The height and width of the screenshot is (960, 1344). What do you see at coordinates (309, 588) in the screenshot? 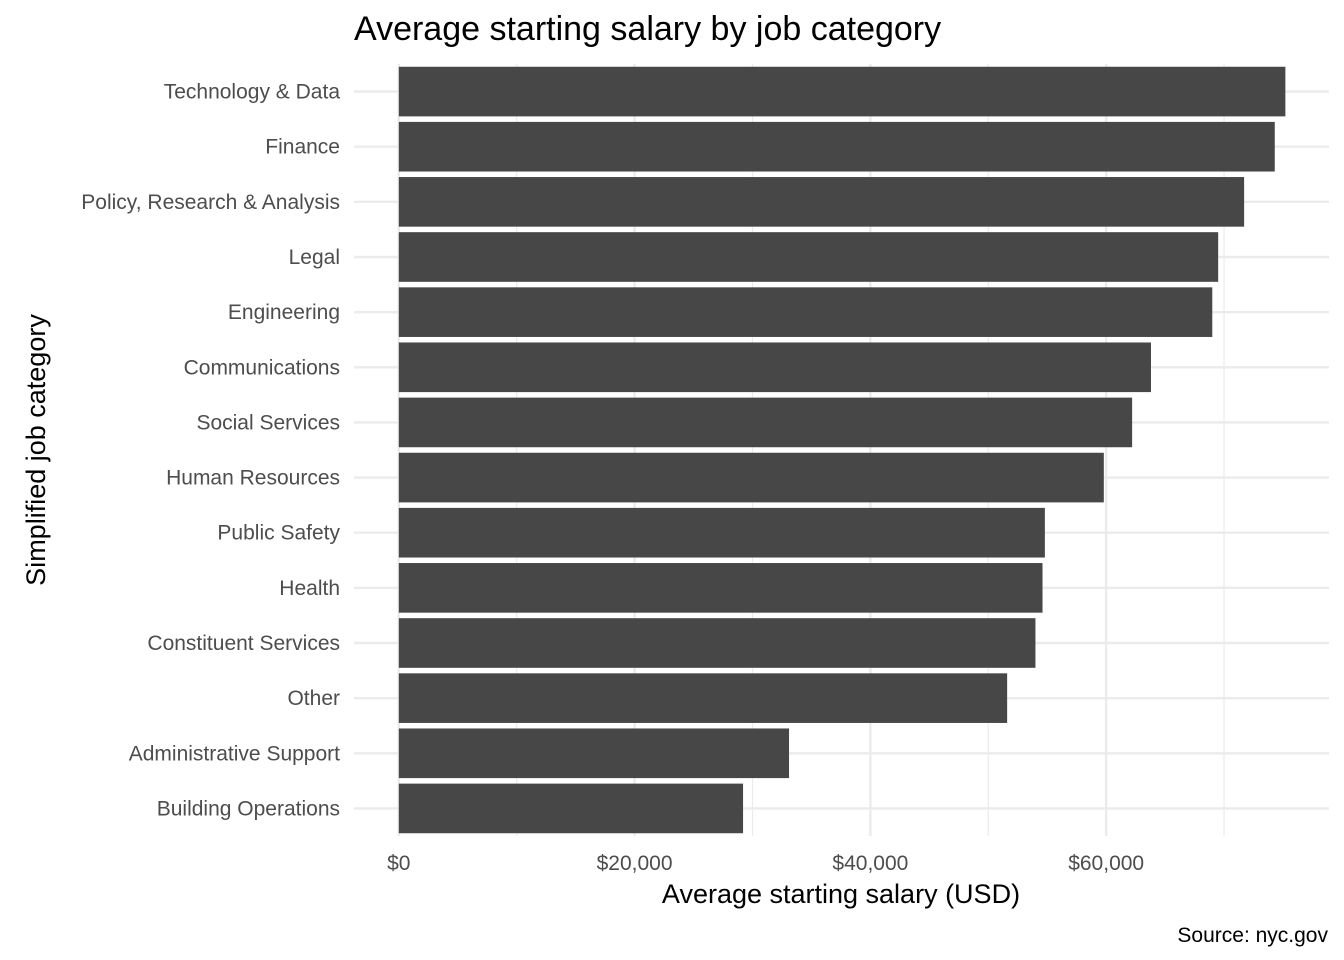
I see `y-tick-label: Health` at bounding box center [309, 588].